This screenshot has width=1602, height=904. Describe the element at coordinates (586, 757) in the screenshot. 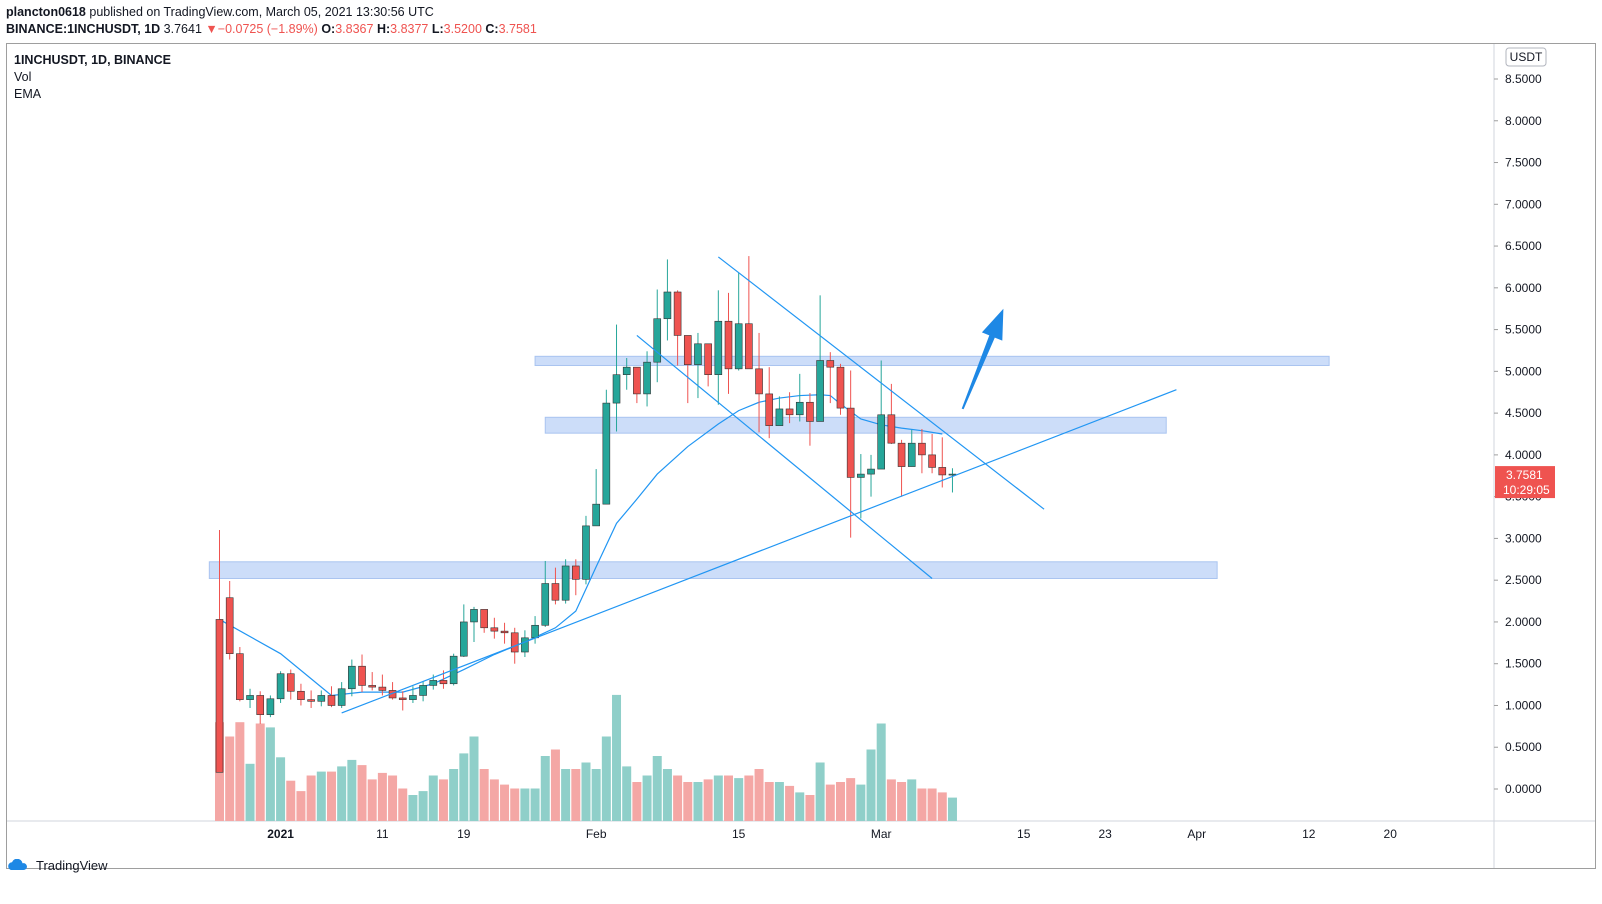

I see `volume-layer` at that location.